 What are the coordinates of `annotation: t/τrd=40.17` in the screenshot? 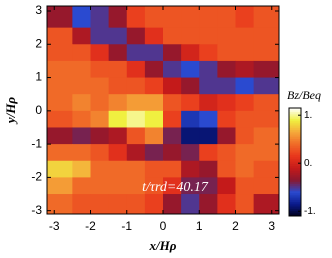 It's located at (175, 187).